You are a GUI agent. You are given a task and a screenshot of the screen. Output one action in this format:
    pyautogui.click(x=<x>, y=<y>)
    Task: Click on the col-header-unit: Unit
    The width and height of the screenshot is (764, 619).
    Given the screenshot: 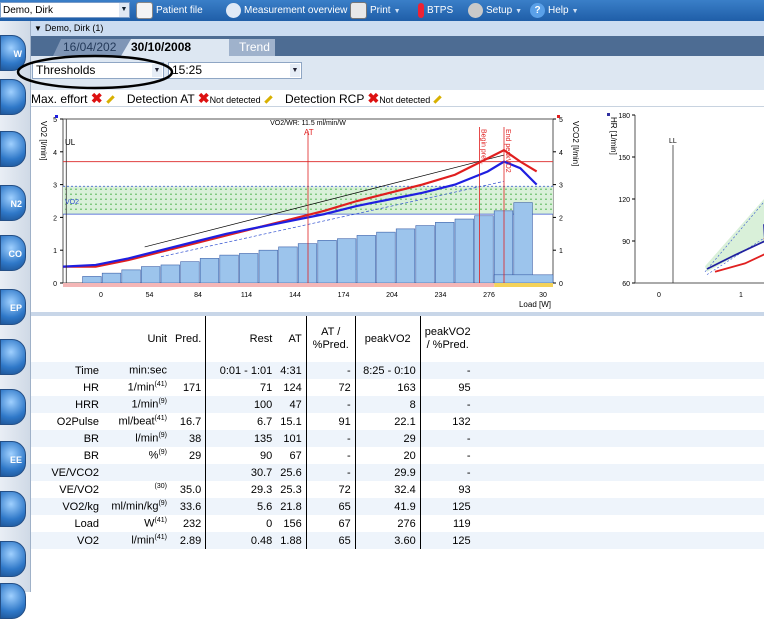 What is the action you would take?
    pyautogui.click(x=157, y=338)
    